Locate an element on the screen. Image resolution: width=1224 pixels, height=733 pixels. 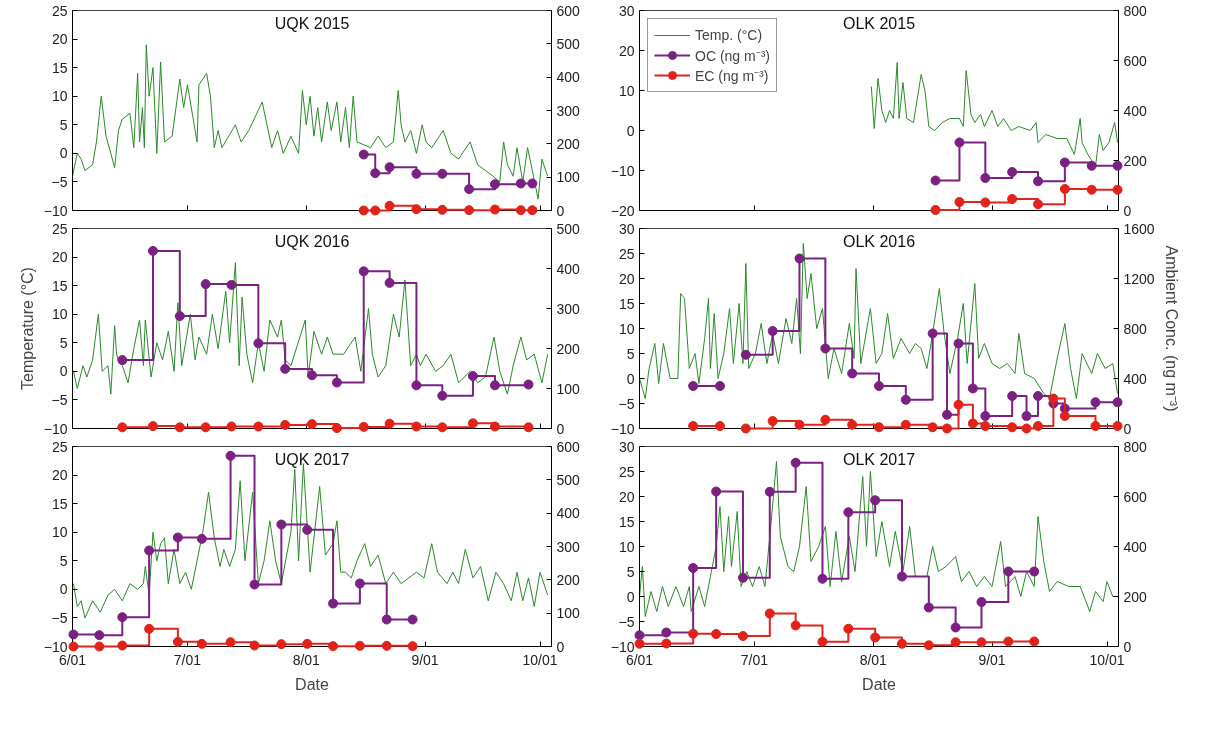
legend-label: EC (ng m⁻³) is located at coordinates (732, 75).